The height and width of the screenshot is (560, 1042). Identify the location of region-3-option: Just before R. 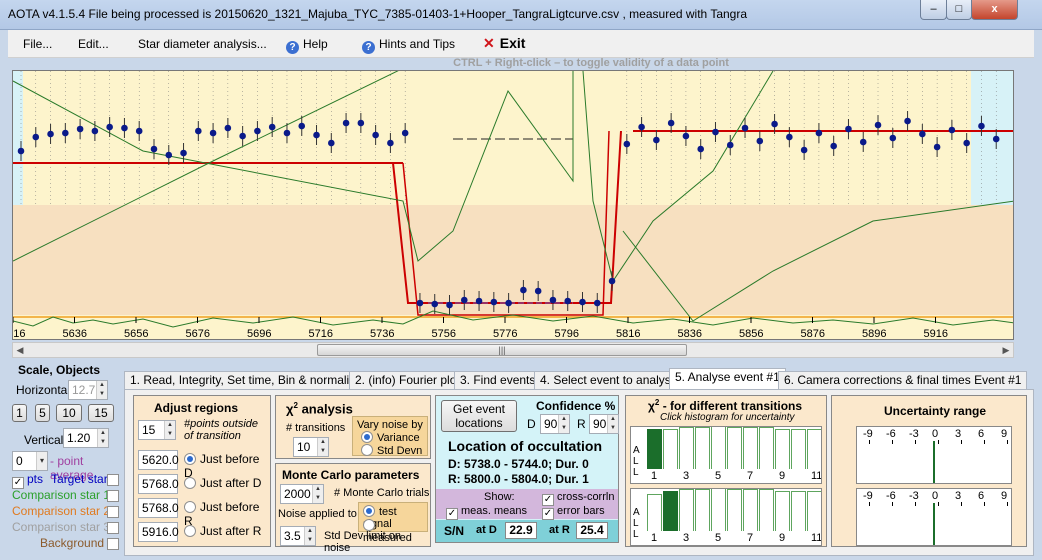
(227, 514).